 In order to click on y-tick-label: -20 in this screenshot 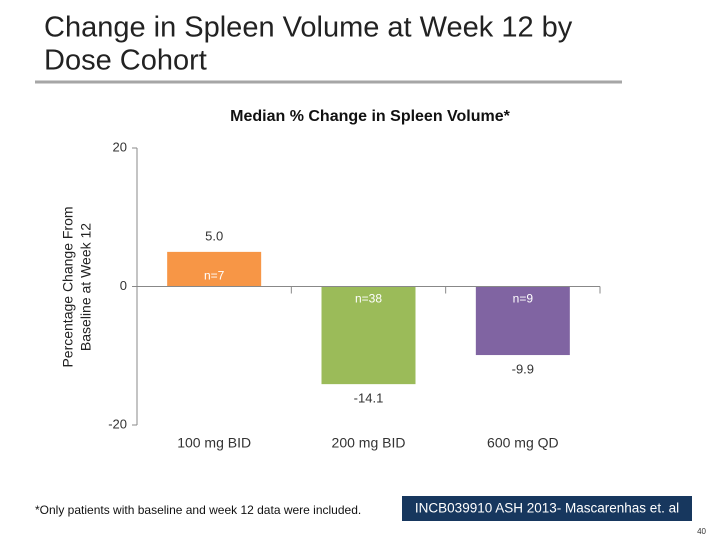, I will do `click(117, 423)`.